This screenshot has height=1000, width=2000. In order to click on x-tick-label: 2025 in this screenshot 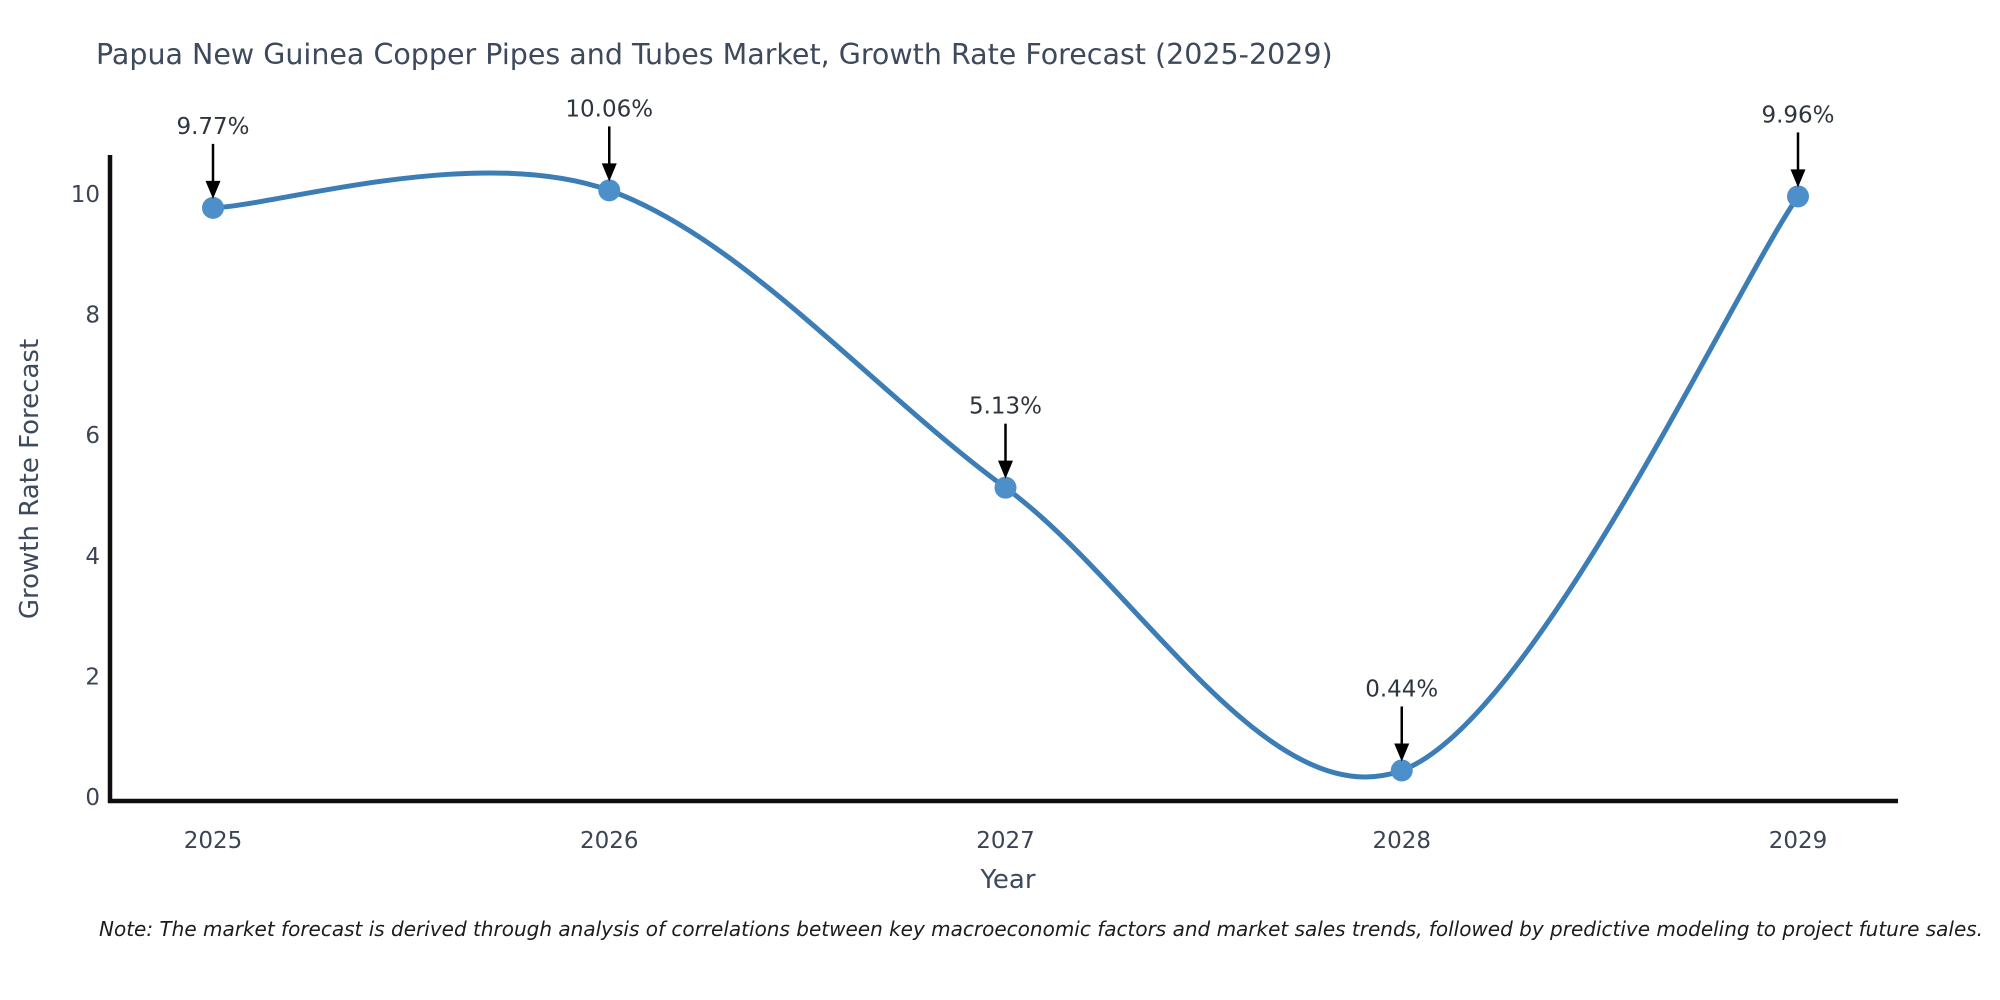, I will do `click(213, 841)`.